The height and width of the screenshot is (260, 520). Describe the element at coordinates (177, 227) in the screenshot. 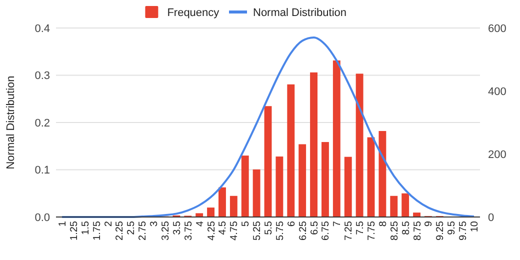

I see `x-tick-label: 3.5` at that location.